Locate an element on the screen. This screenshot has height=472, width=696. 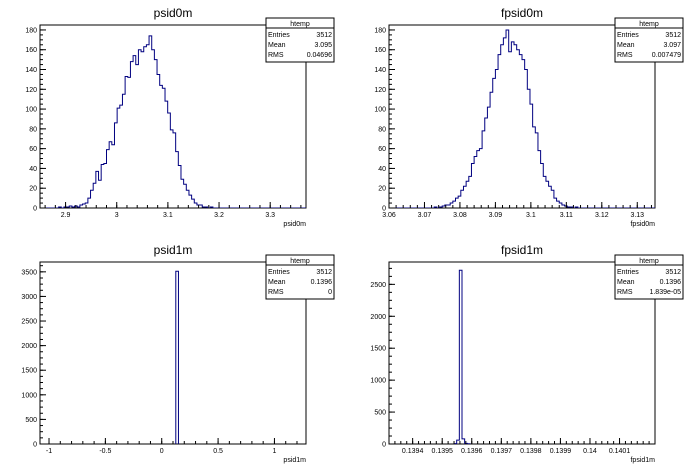
x-tick-label: 3.3 is located at coordinates (270, 215).